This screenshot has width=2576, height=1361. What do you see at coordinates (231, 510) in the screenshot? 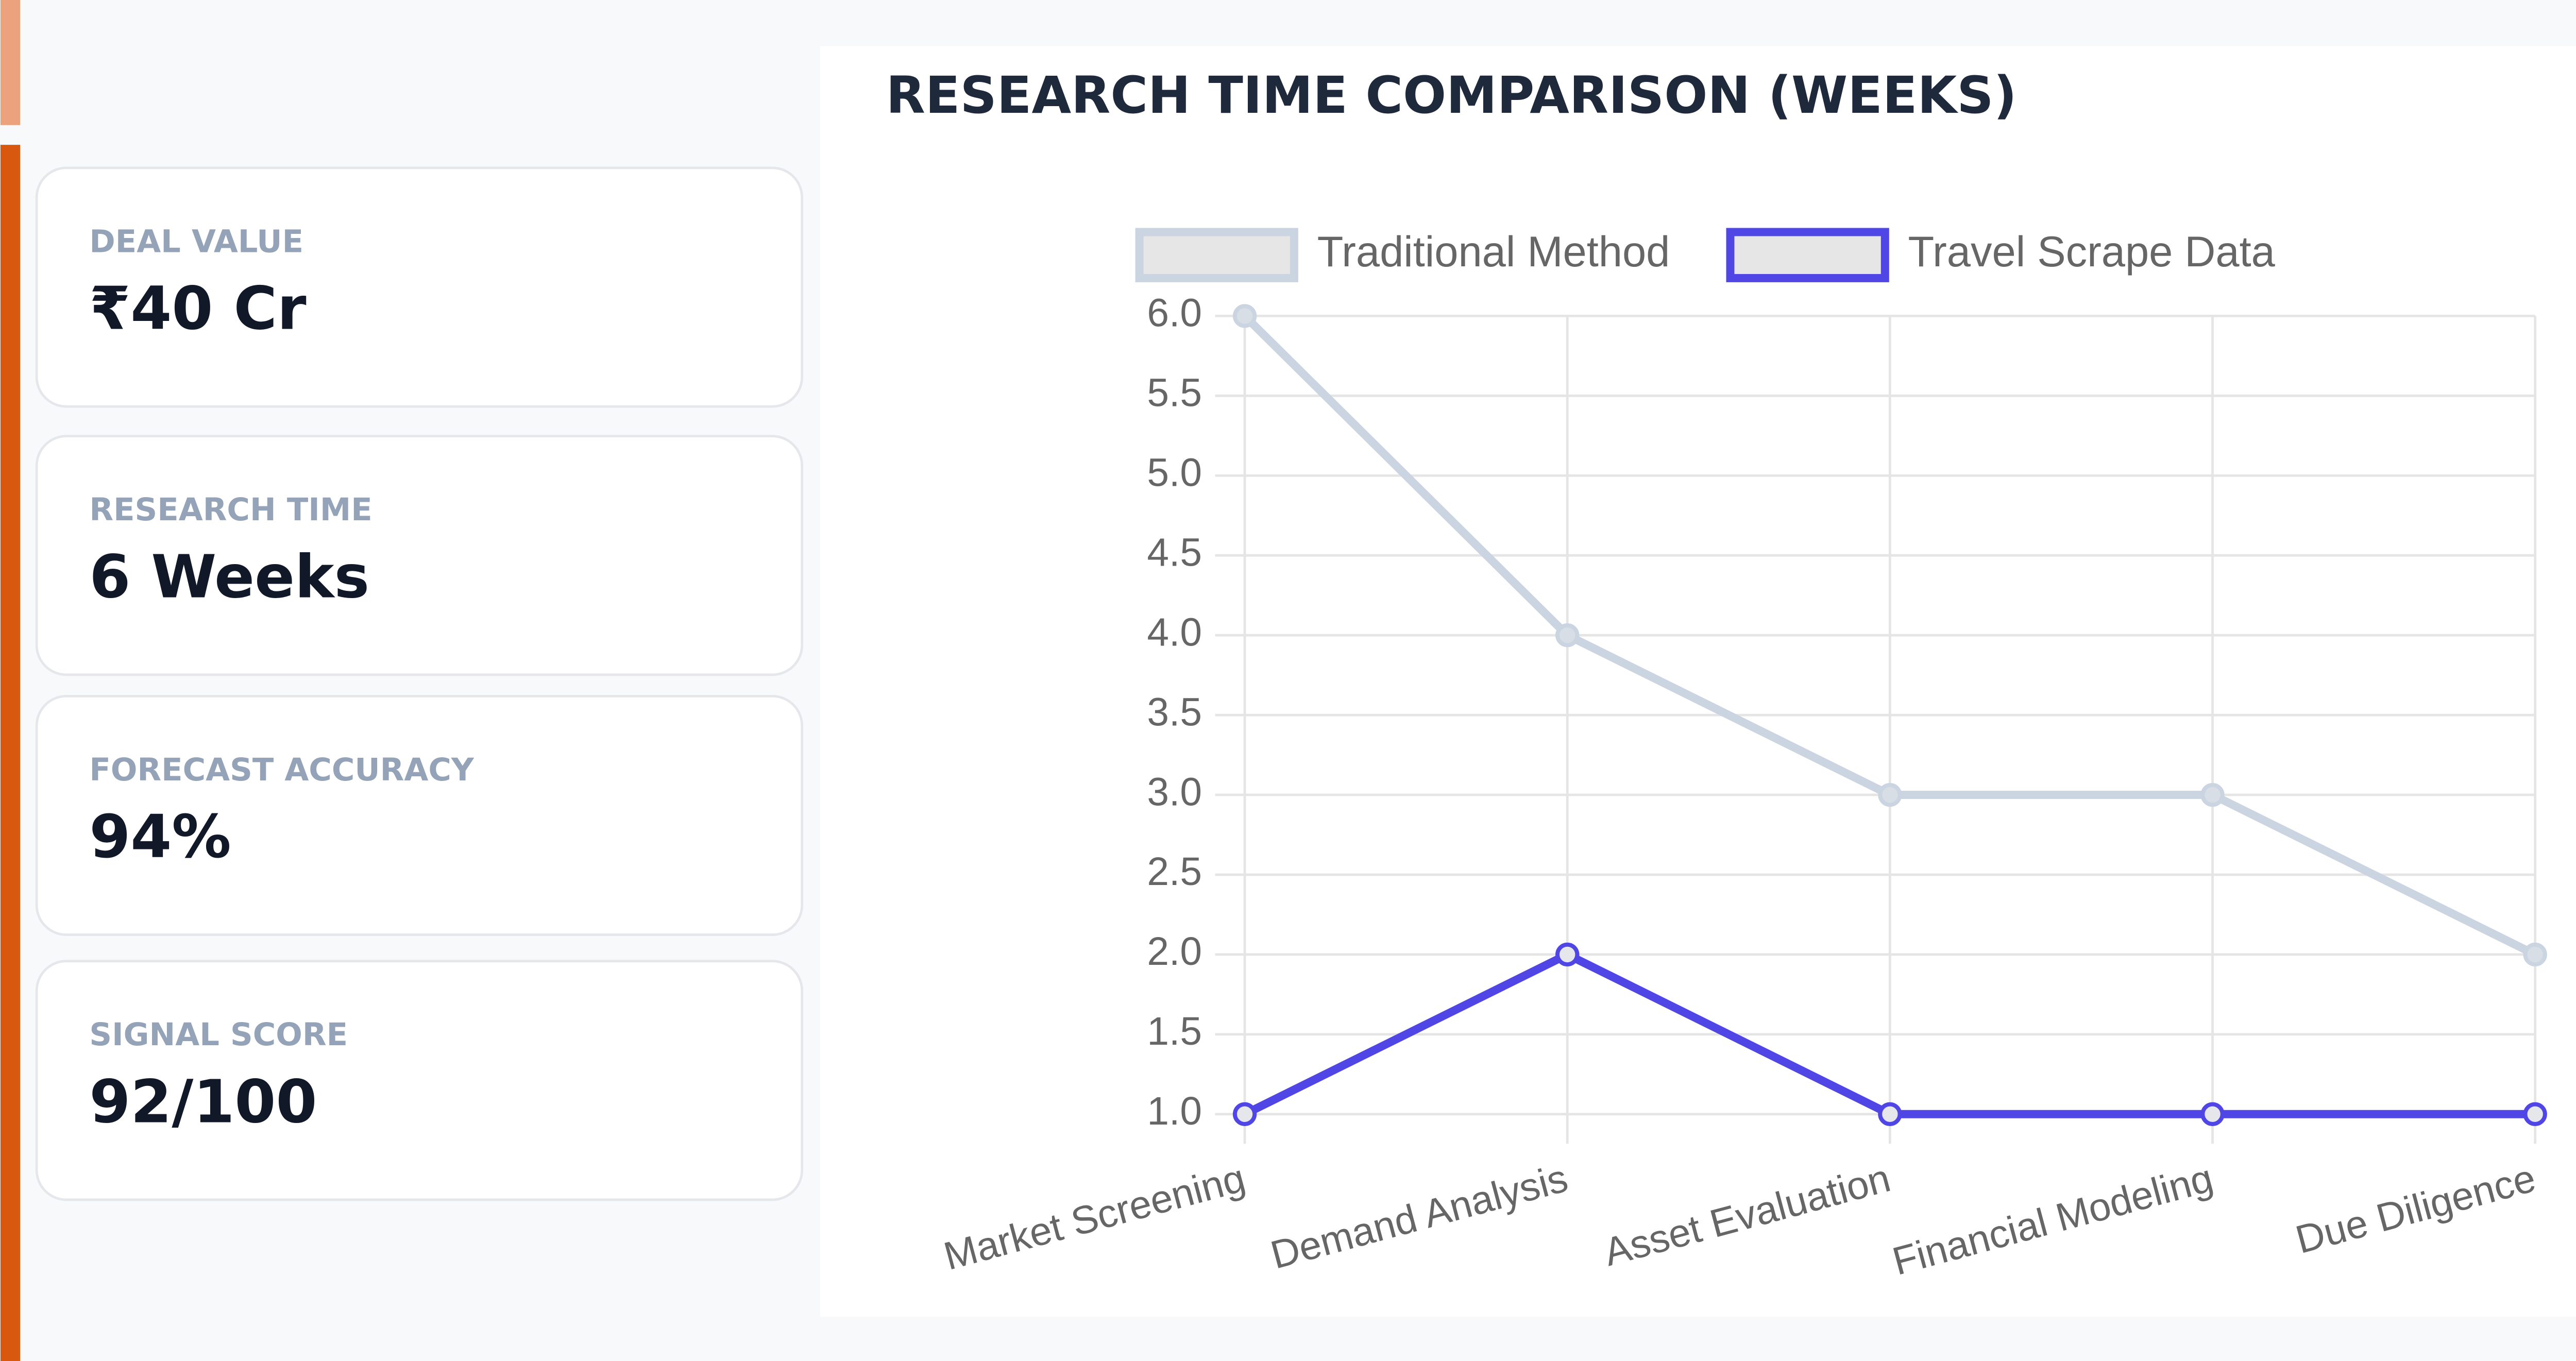
I see `stat-label: RESEARCH TIME` at bounding box center [231, 510].